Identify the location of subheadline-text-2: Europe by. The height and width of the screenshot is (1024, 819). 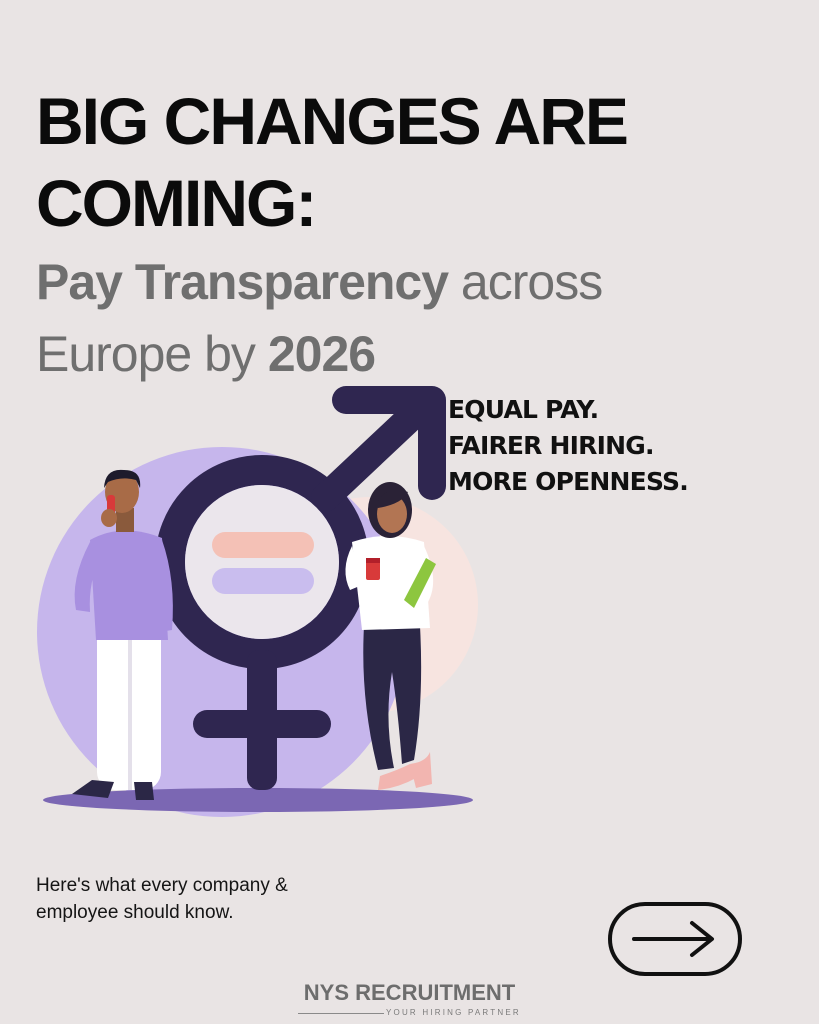
(152, 354).